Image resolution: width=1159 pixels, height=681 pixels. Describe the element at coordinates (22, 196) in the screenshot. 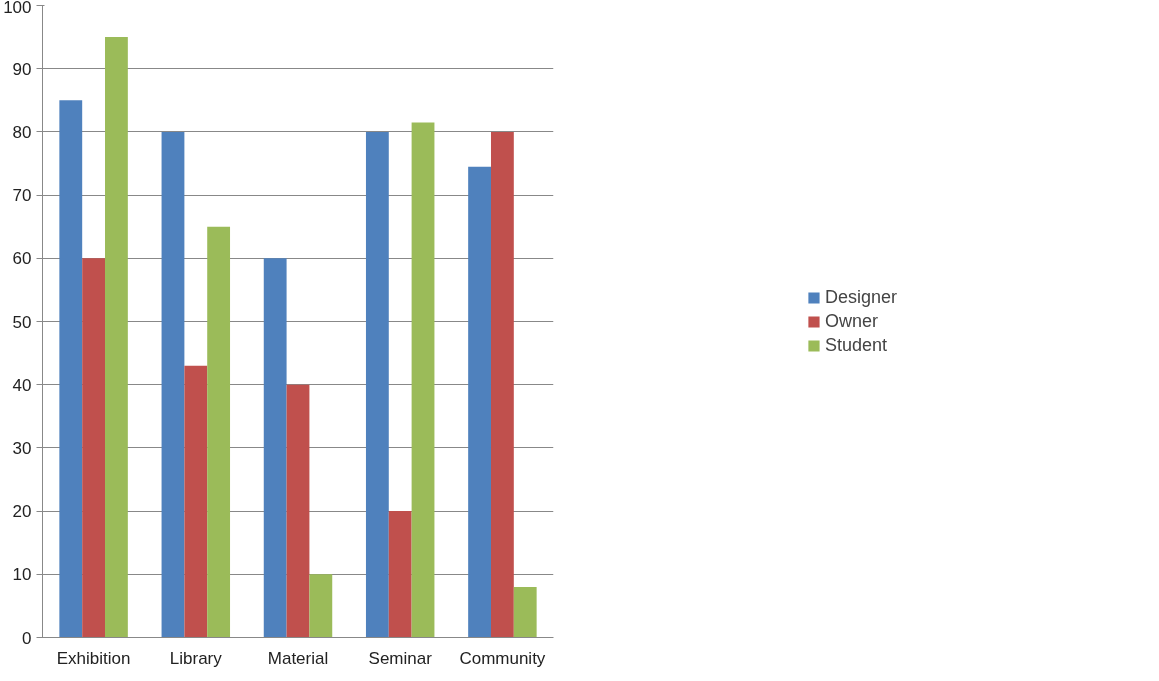

I see `y-tick-label: 70` at that location.